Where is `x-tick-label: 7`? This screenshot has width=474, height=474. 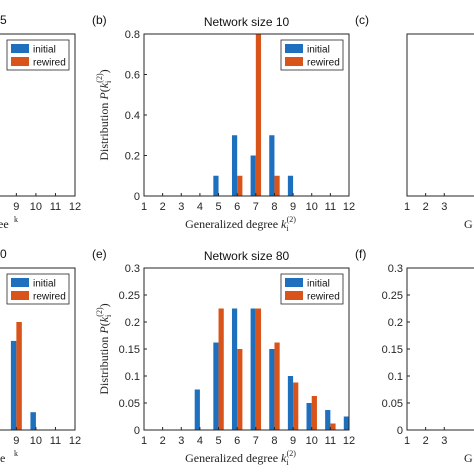 x-tick-label: 7 is located at coordinates (256, 441).